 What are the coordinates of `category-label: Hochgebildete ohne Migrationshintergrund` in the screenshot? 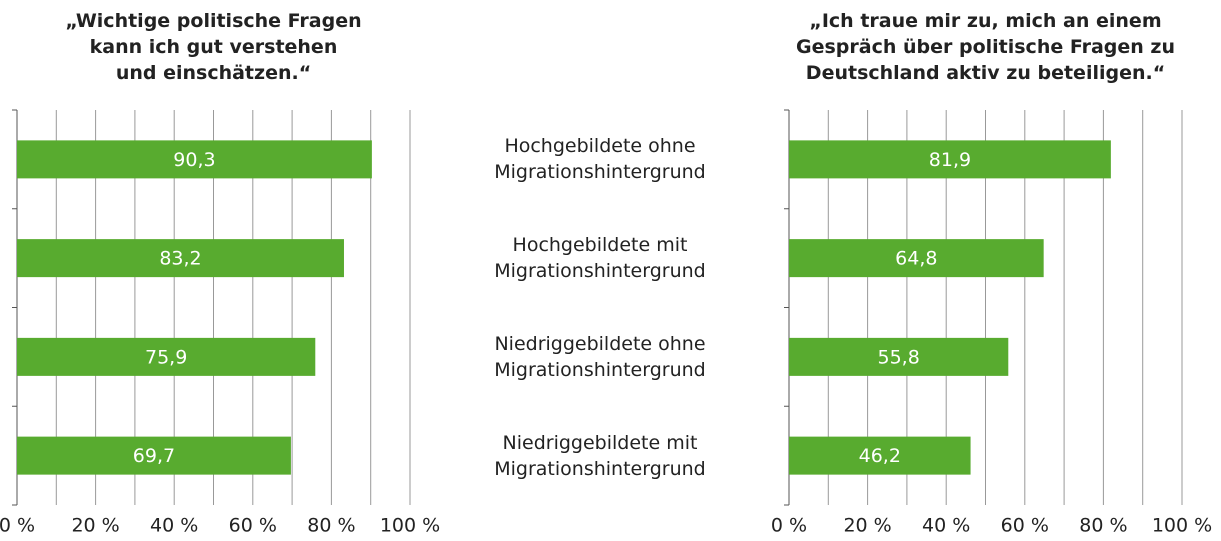 It's located at (600, 159).